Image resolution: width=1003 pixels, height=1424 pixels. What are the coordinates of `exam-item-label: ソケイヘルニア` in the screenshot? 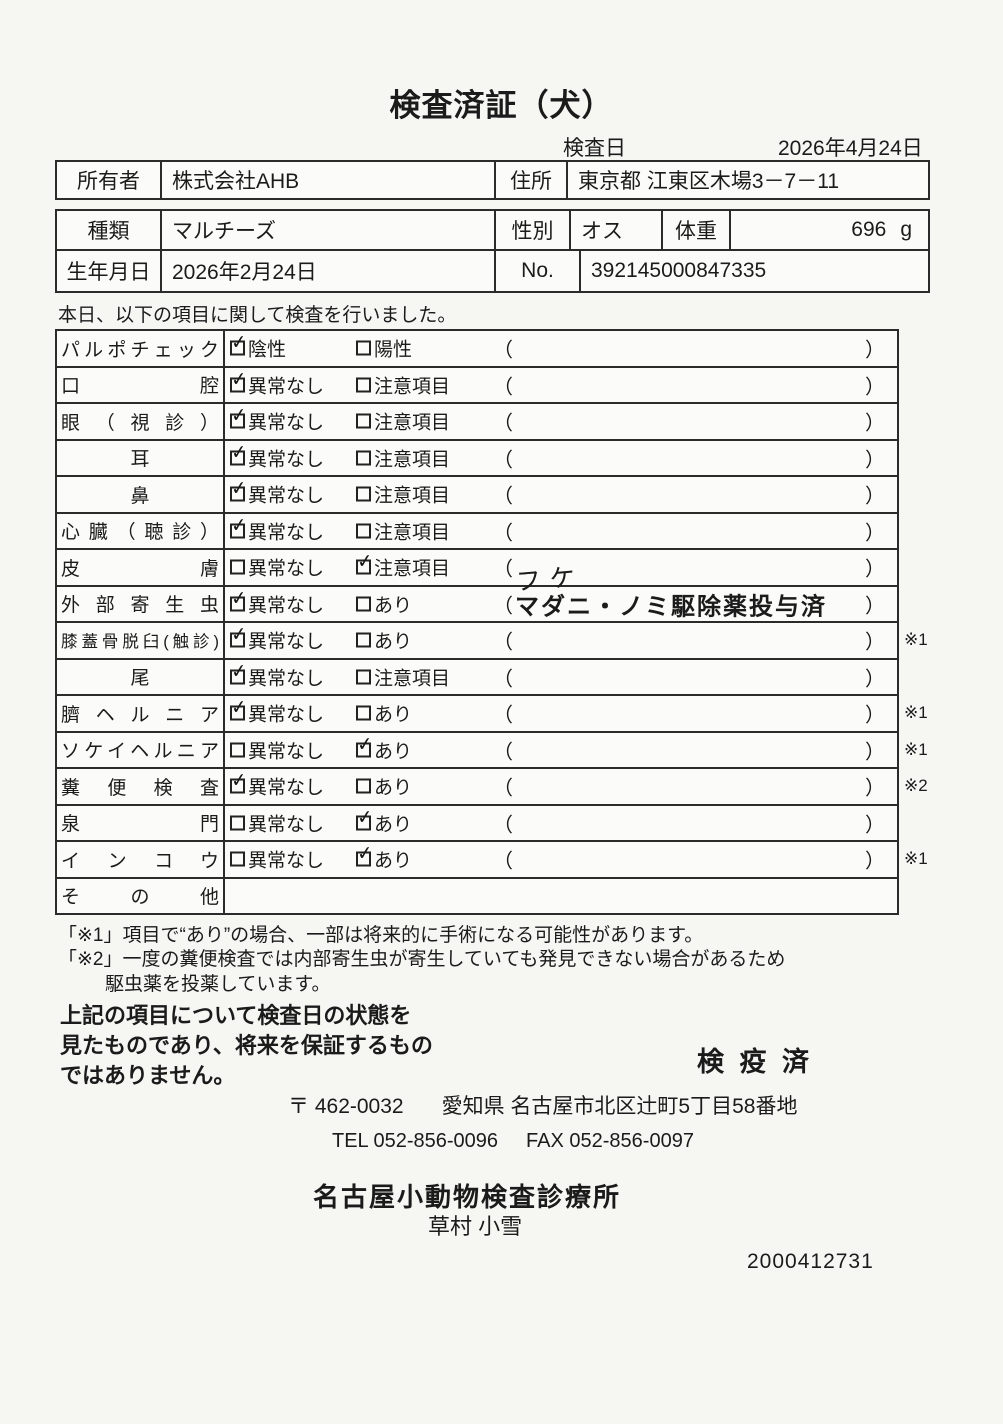 It's located at (141, 749).